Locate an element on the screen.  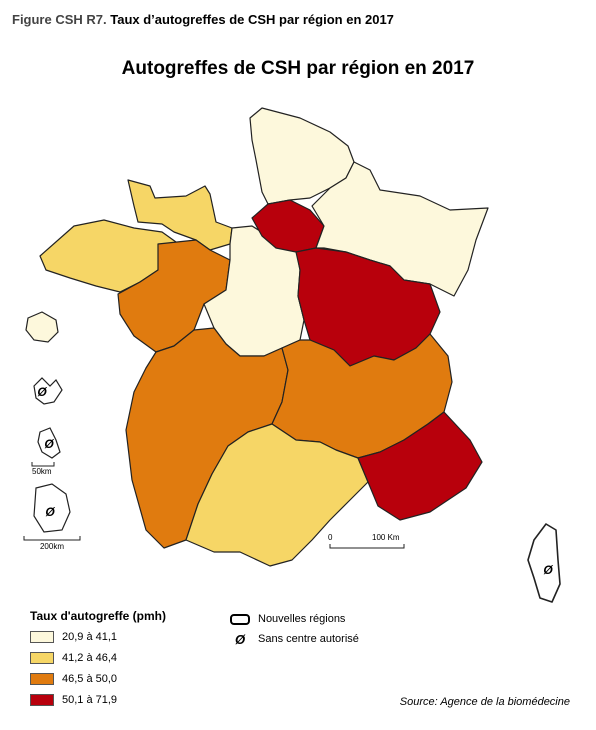
no-center-symbol-guadeloupe: Ø is located at coordinates (42, 392).